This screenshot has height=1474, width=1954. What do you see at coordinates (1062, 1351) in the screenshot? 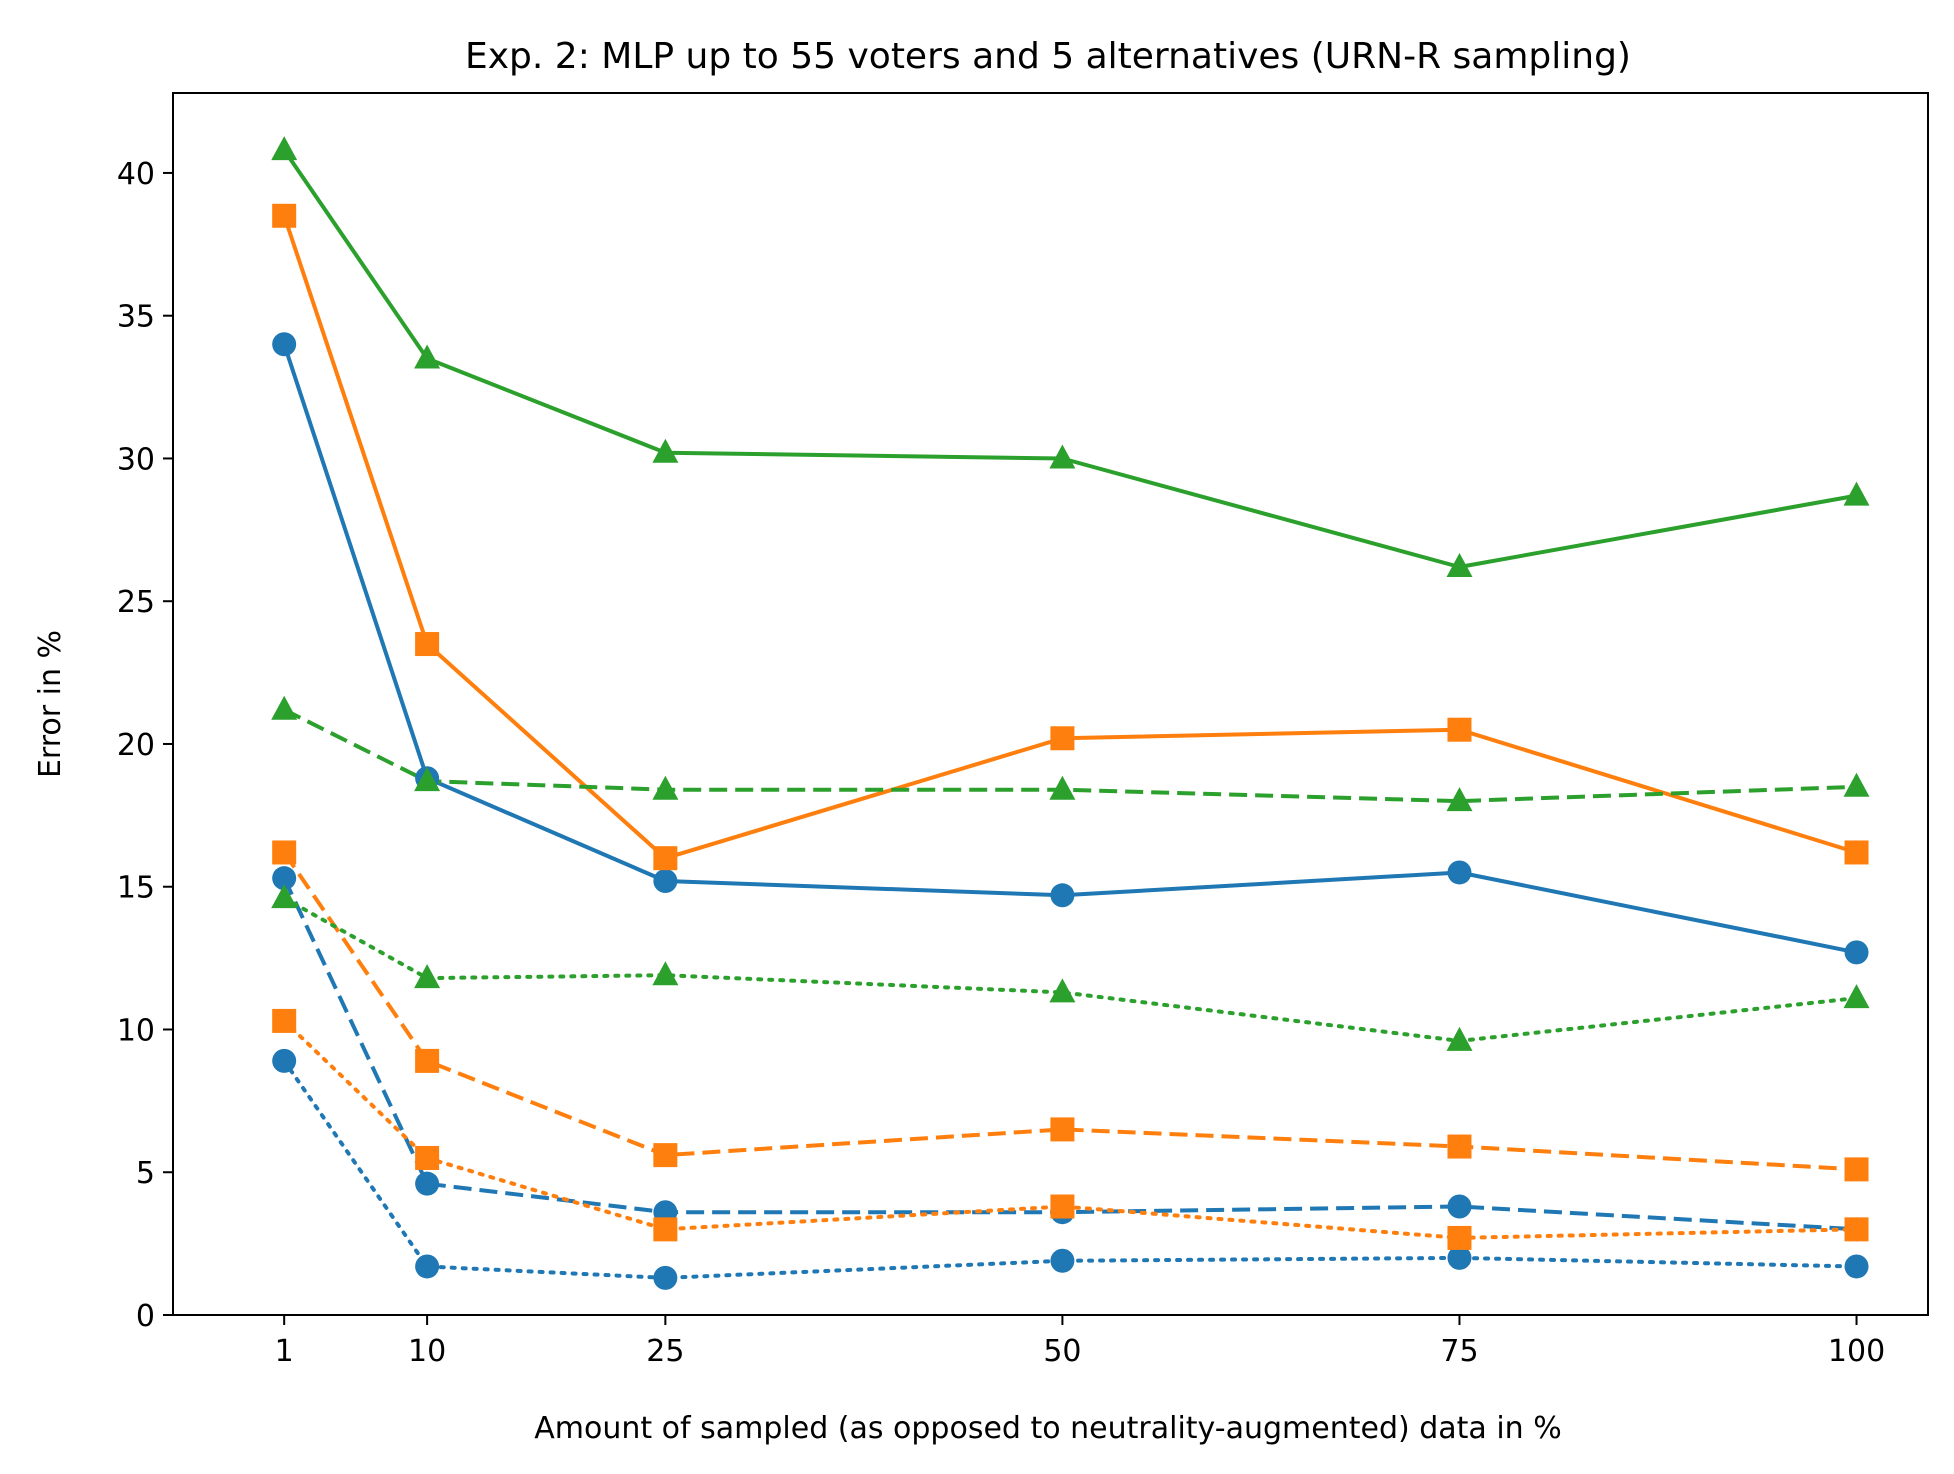
I see `x-tick-label: 50` at bounding box center [1062, 1351].